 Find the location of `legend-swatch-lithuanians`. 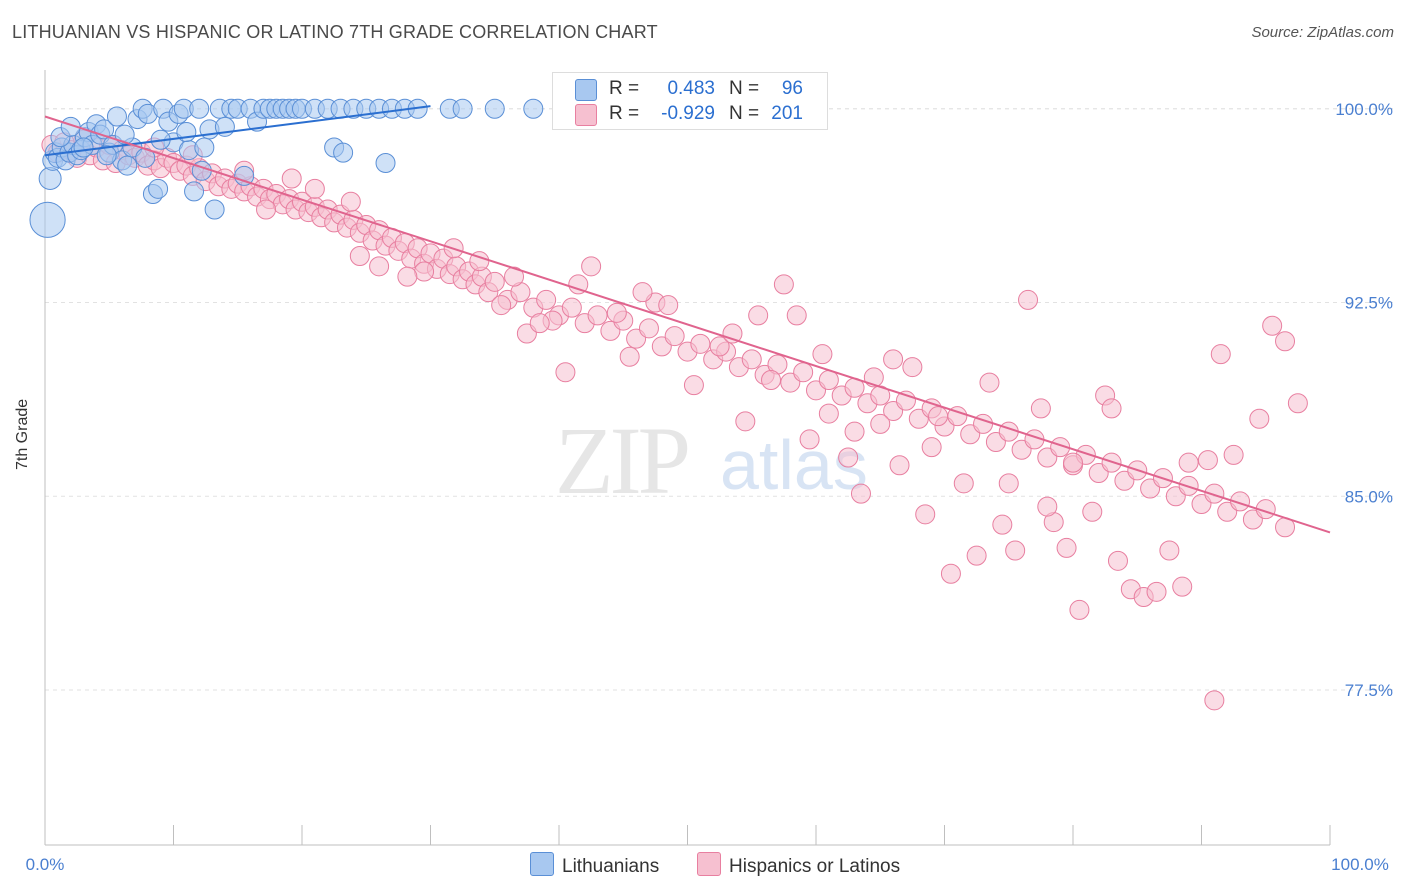

legend-swatch-lithuanians is located at coordinates (586, 90).